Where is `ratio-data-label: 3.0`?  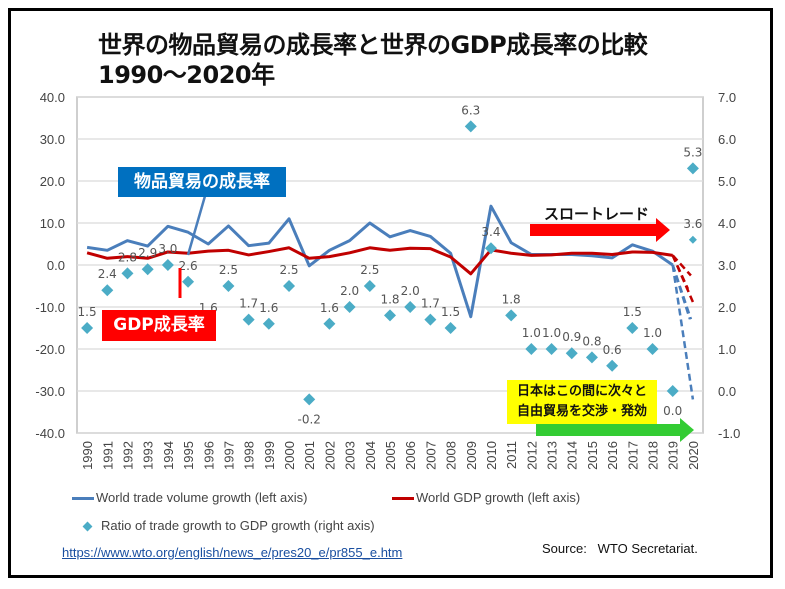 ratio-data-label: 3.0 is located at coordinates (167, 249).